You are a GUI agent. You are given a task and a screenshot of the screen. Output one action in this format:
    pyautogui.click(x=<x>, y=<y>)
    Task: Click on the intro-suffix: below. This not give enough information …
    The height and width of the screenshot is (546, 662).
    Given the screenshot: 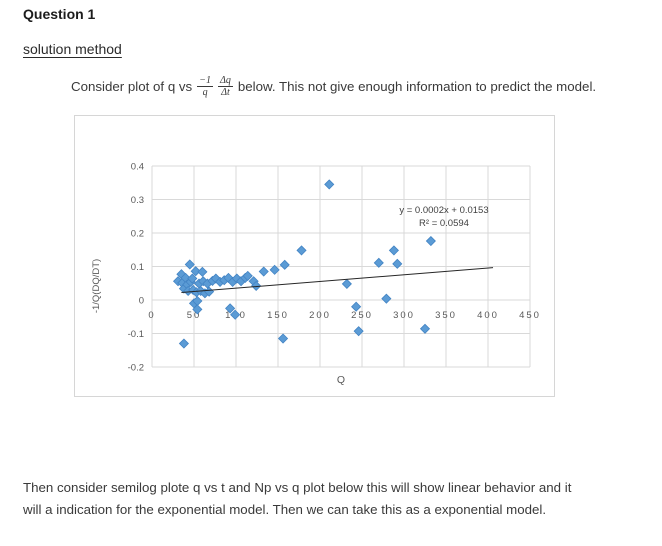 What is the action you would take?
    pyautogui.click(x=417, y=86)
    